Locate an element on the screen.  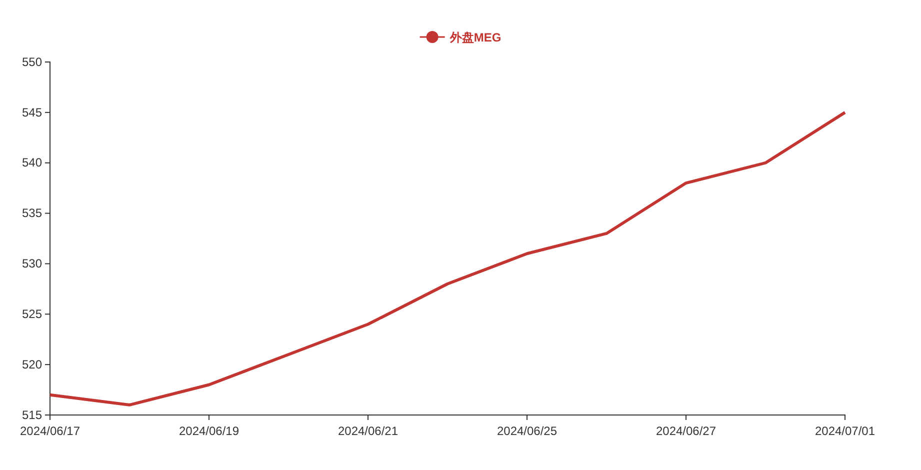
x-tick-label: 2024/06/19 is located at coordinates (209, 431).